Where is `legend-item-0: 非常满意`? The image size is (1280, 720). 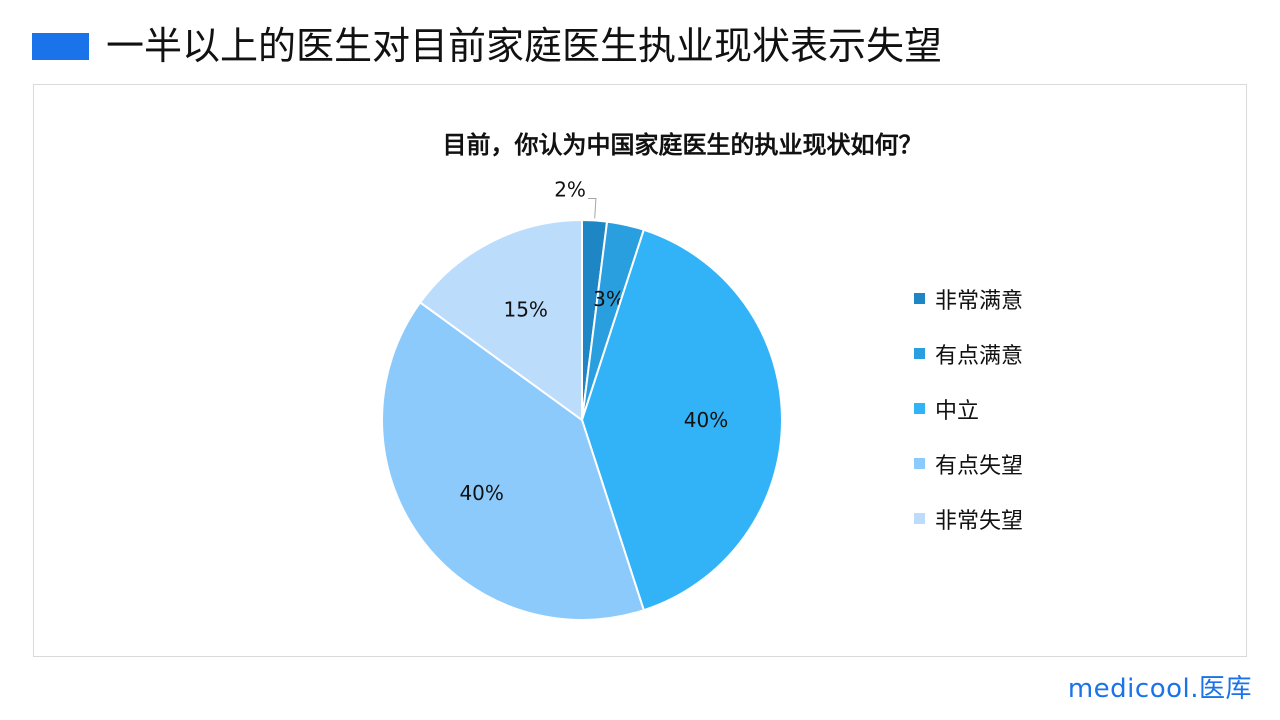
legend-item-0: 非常满意 is located at coordinates (968, 298).